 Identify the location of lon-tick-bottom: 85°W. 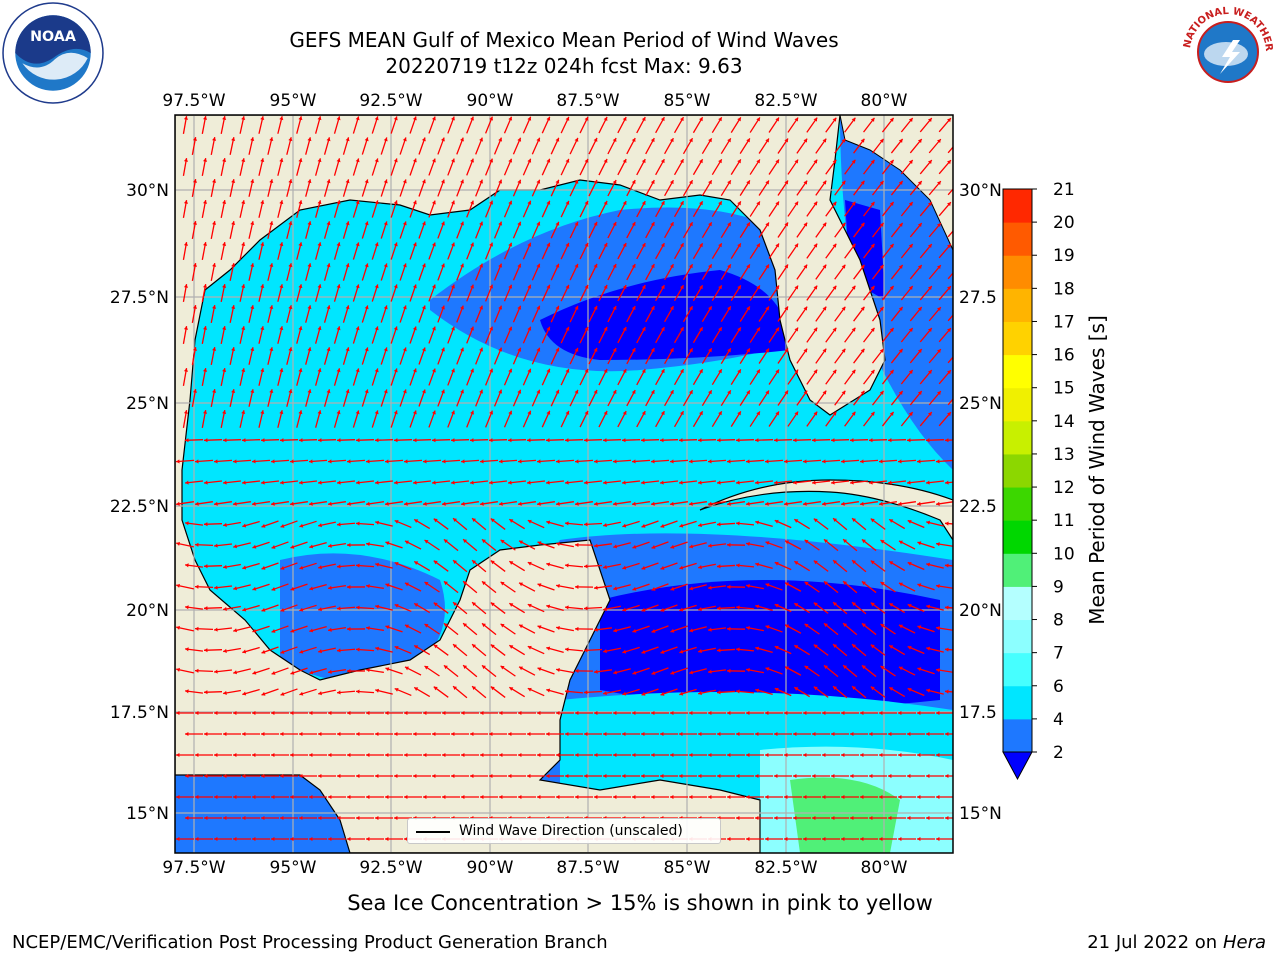
(687, 868).